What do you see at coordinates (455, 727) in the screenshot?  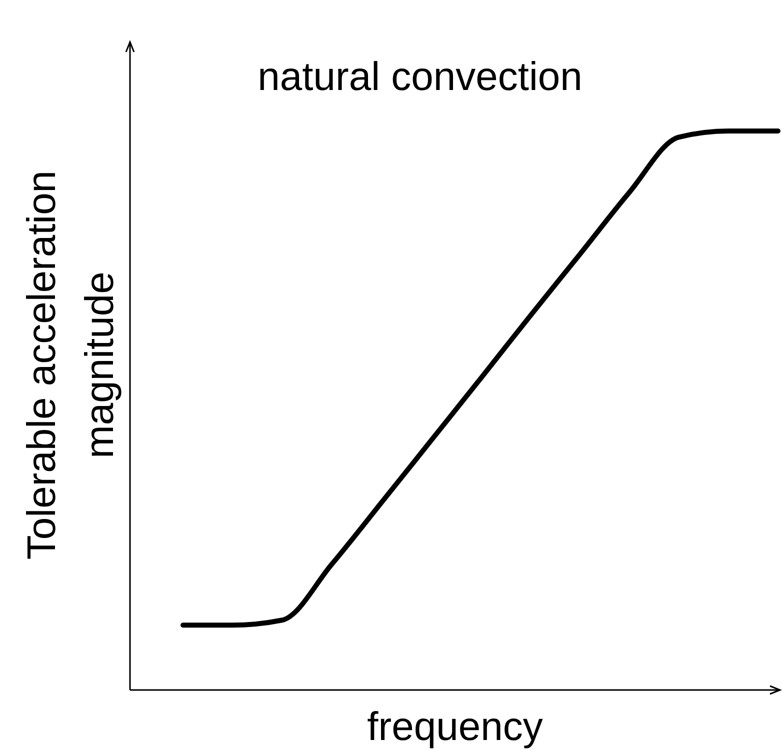 I see `x-axis-title: frequency` at bounding box center [455, 727].